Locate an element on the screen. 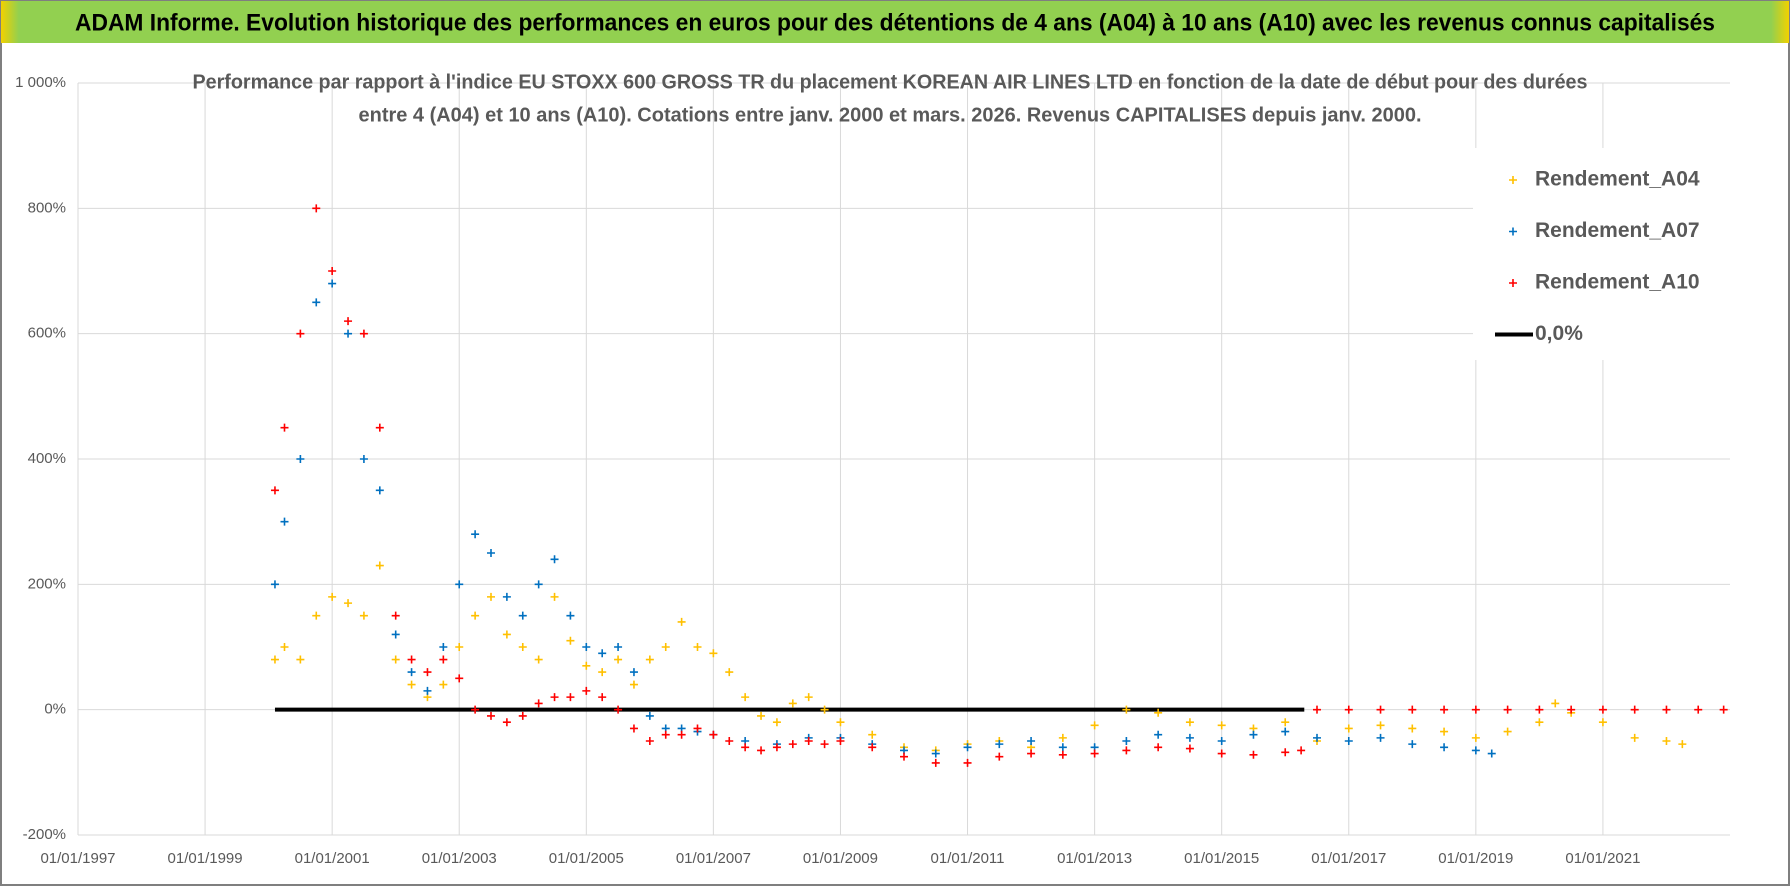  header-bar is located at coordinates (895, 22).